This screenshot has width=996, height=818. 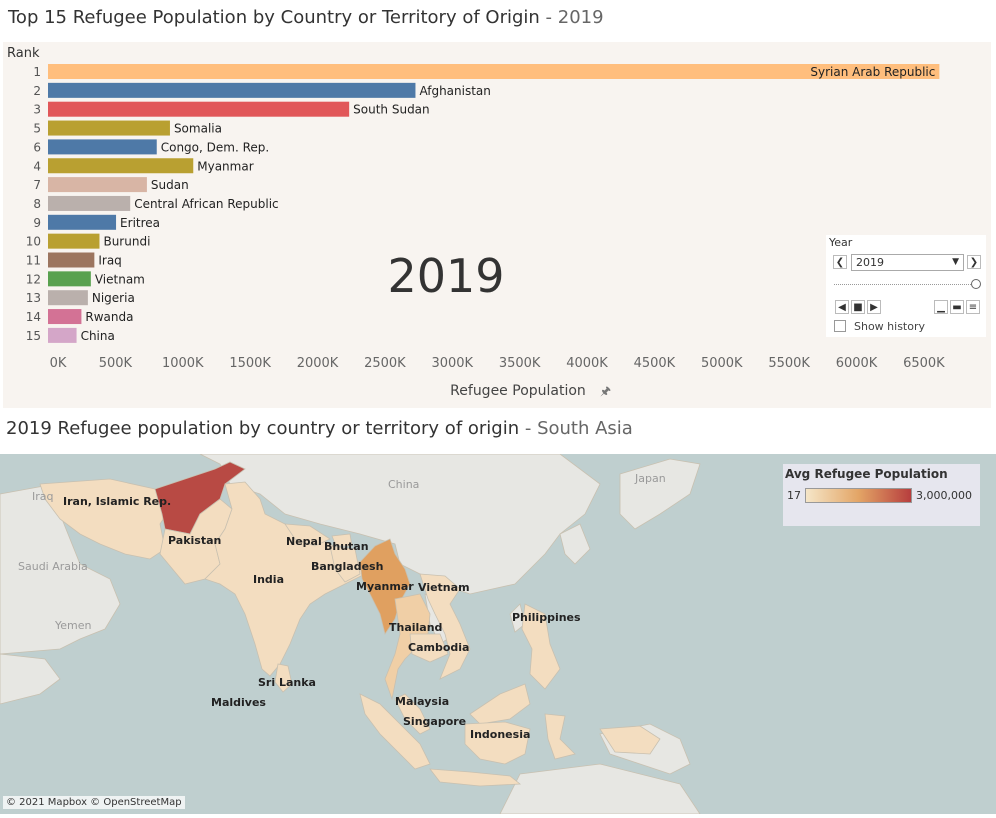 What do you see at coordinates (194, 540) in the screenshot?
I see `map-label-pakistan: Pakistan` at bounding box center [194, 540].